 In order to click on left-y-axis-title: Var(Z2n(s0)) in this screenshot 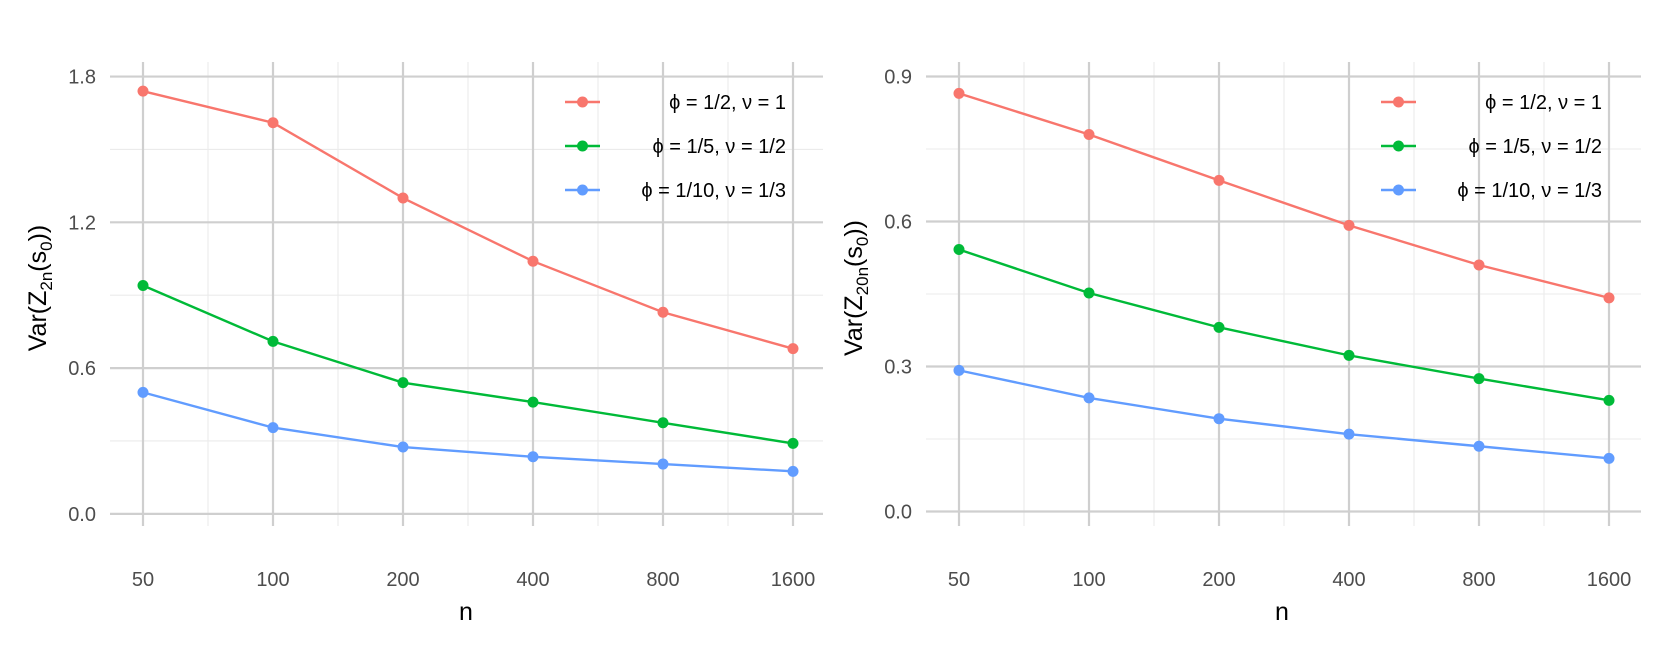, I will do `click(40, 288)`.